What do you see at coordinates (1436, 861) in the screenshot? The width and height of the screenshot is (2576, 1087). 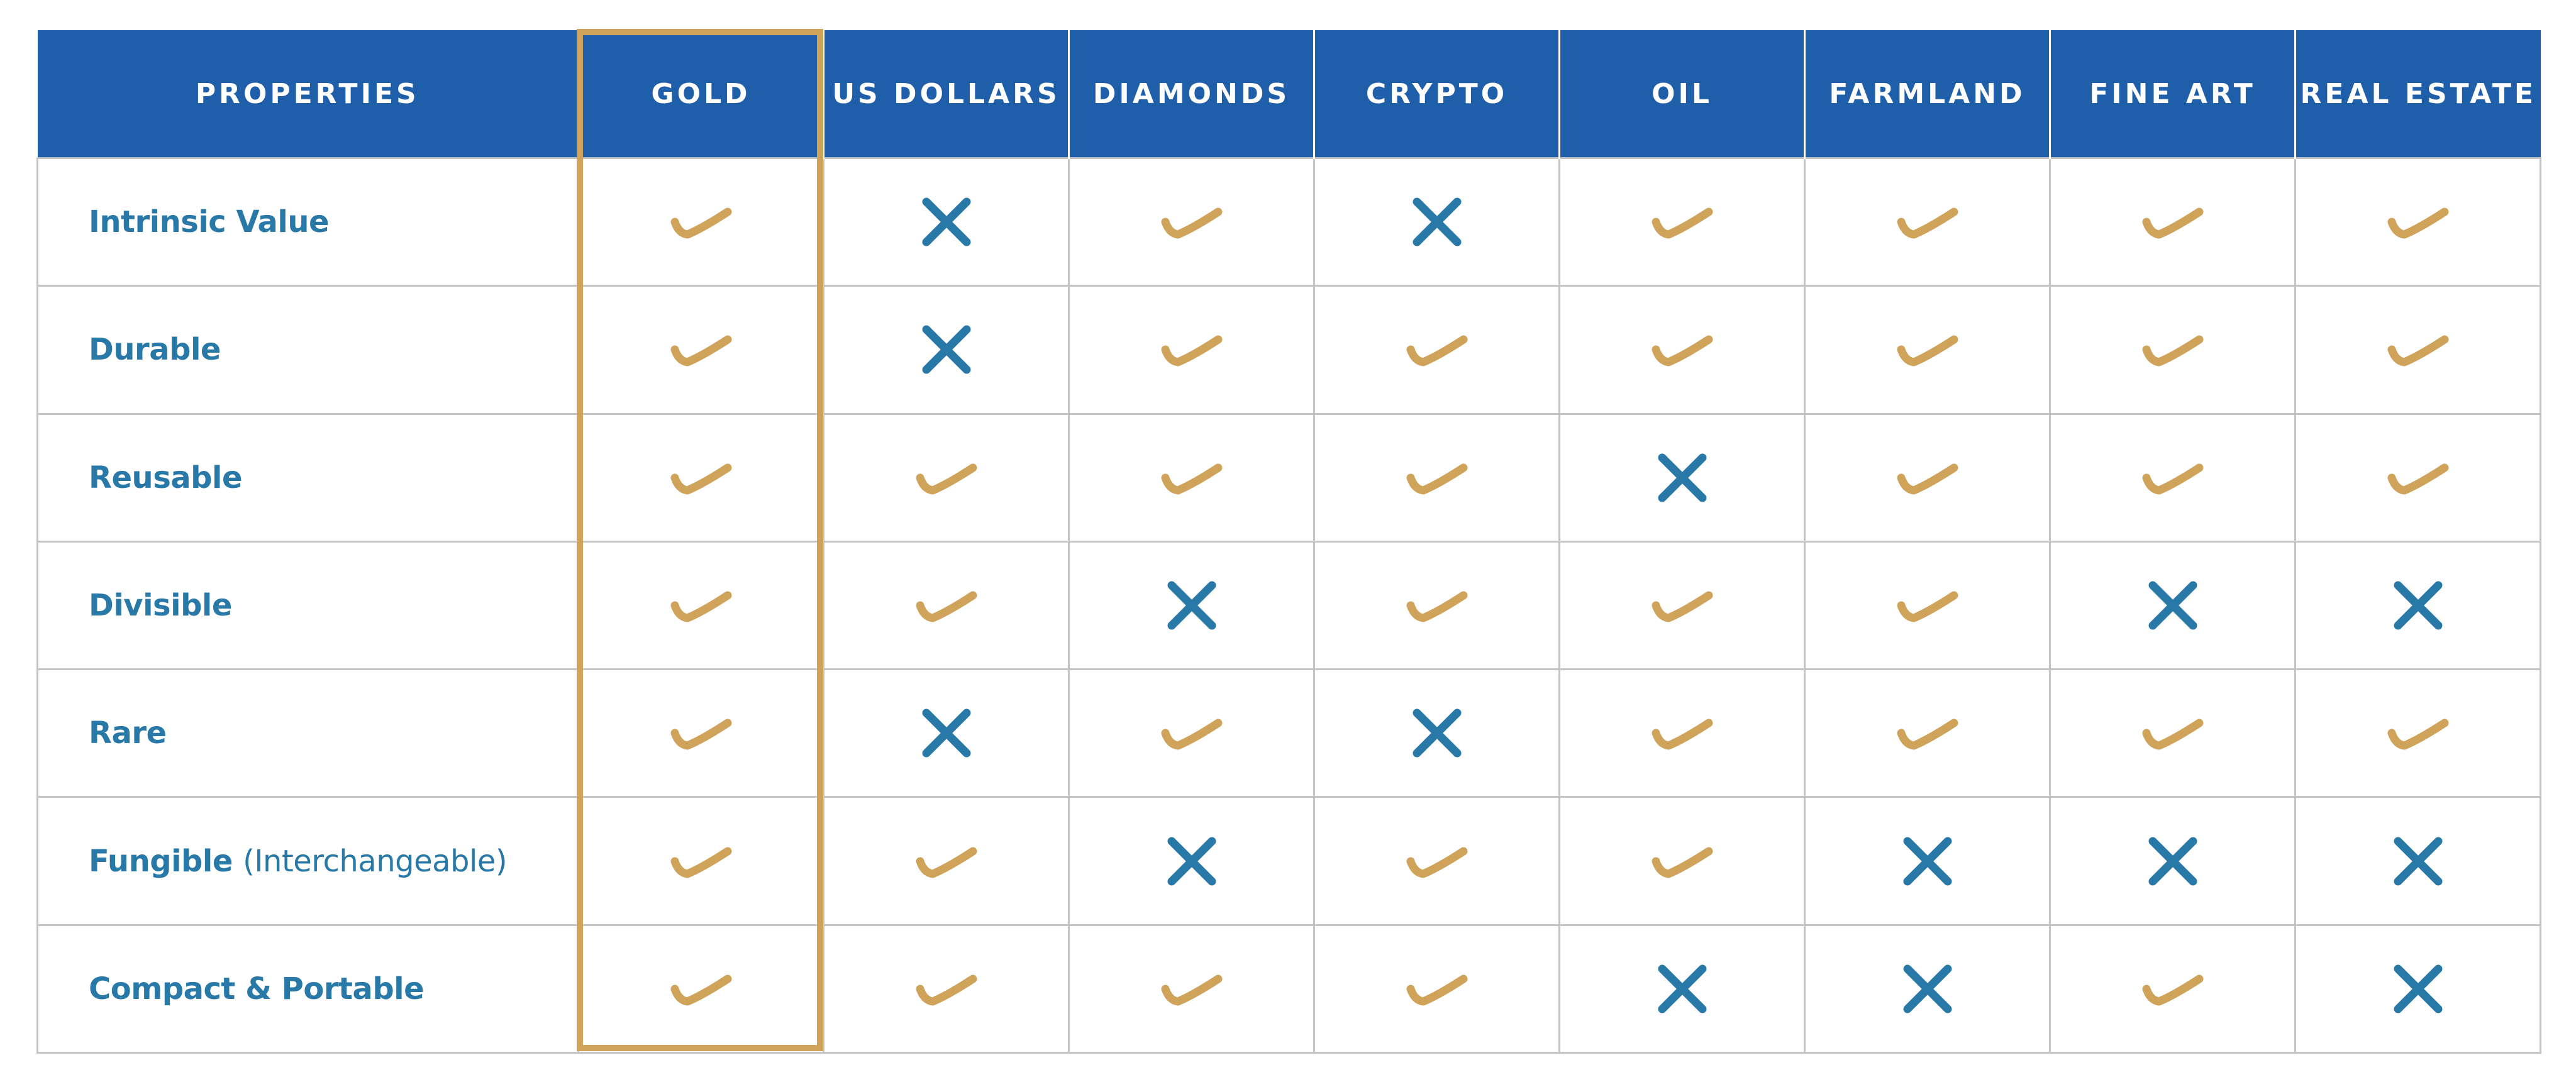 I see `cell-fungible-crypto` at bounding box center [1436, 861].